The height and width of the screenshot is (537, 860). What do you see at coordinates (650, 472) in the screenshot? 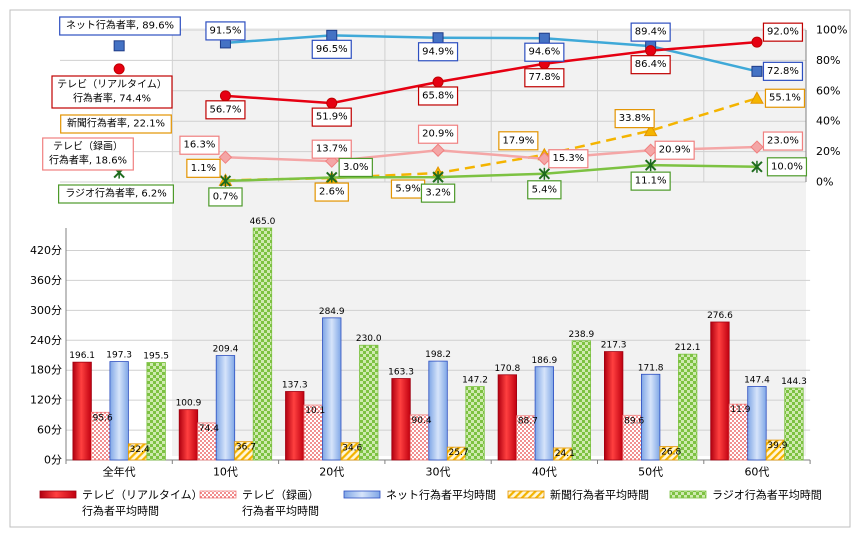
I see `category-label: 50代` at bounding box center [650, 472].